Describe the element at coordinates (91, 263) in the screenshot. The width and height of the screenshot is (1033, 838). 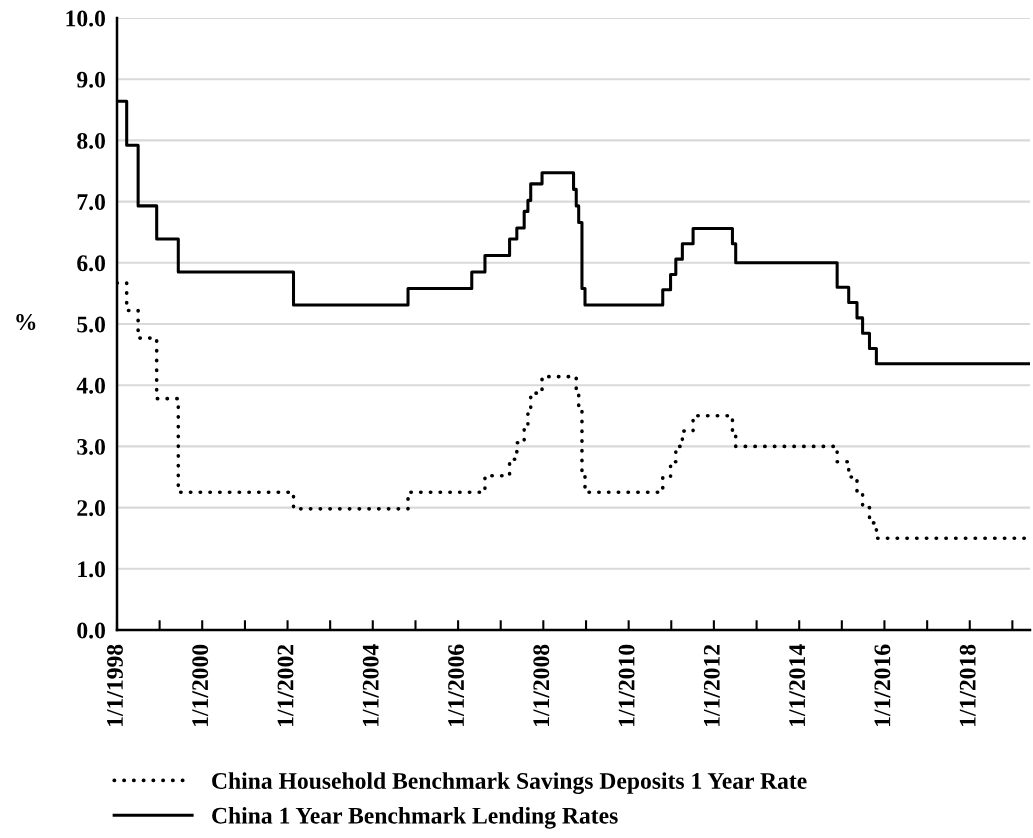
I see `y-tick-label: 6.0` at that location.